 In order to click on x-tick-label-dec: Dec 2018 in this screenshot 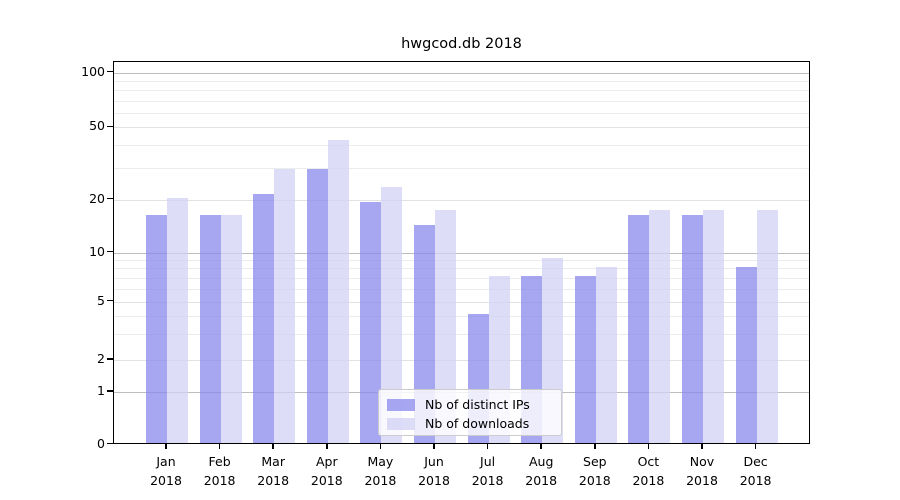, I will do `click(755, 471)`.